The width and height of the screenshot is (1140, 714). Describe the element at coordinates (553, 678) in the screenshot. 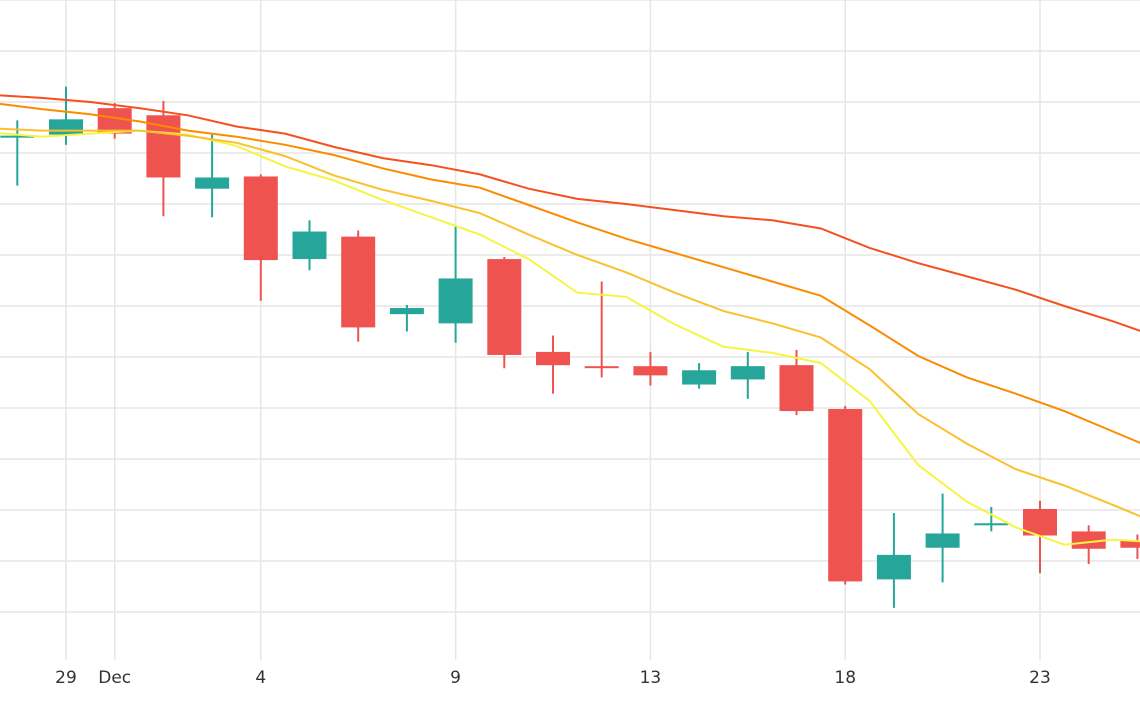

I see `x-axis-ticks: 29 Dec 4 9 13 18 23` at that location.